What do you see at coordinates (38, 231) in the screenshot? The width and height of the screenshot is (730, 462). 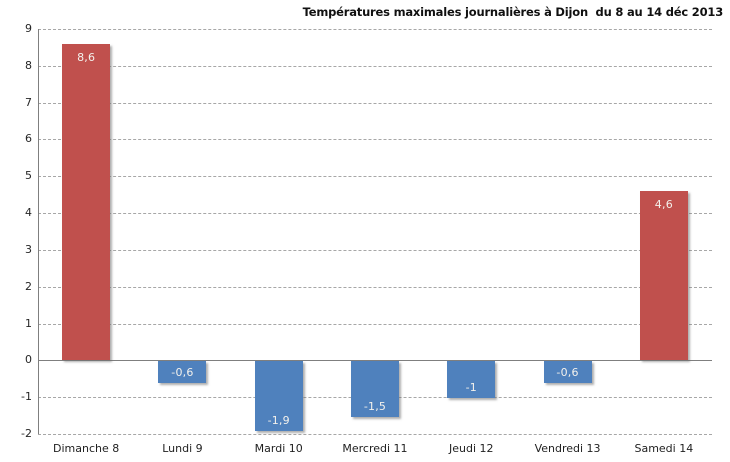 I see `y-axis-line` at bounding box center [38, 231].